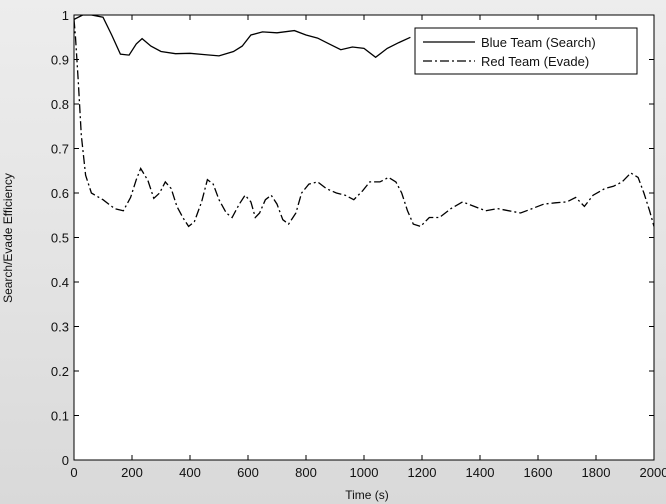 The height and width of the screenshot is (504, 666). Describe the element at coordinates (60, 327) in the screenshot. I see `y-tick-label: 0.3` at that location.